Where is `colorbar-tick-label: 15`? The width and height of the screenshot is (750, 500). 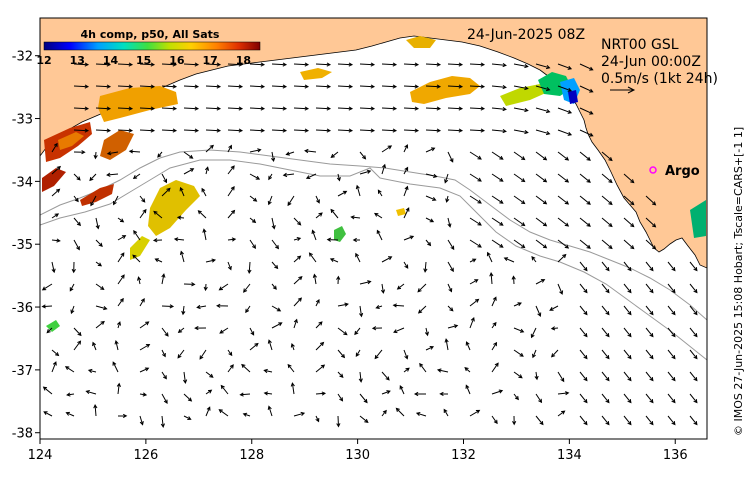
colorbar-tick-label: 15 is located at coordinates (143, 60).